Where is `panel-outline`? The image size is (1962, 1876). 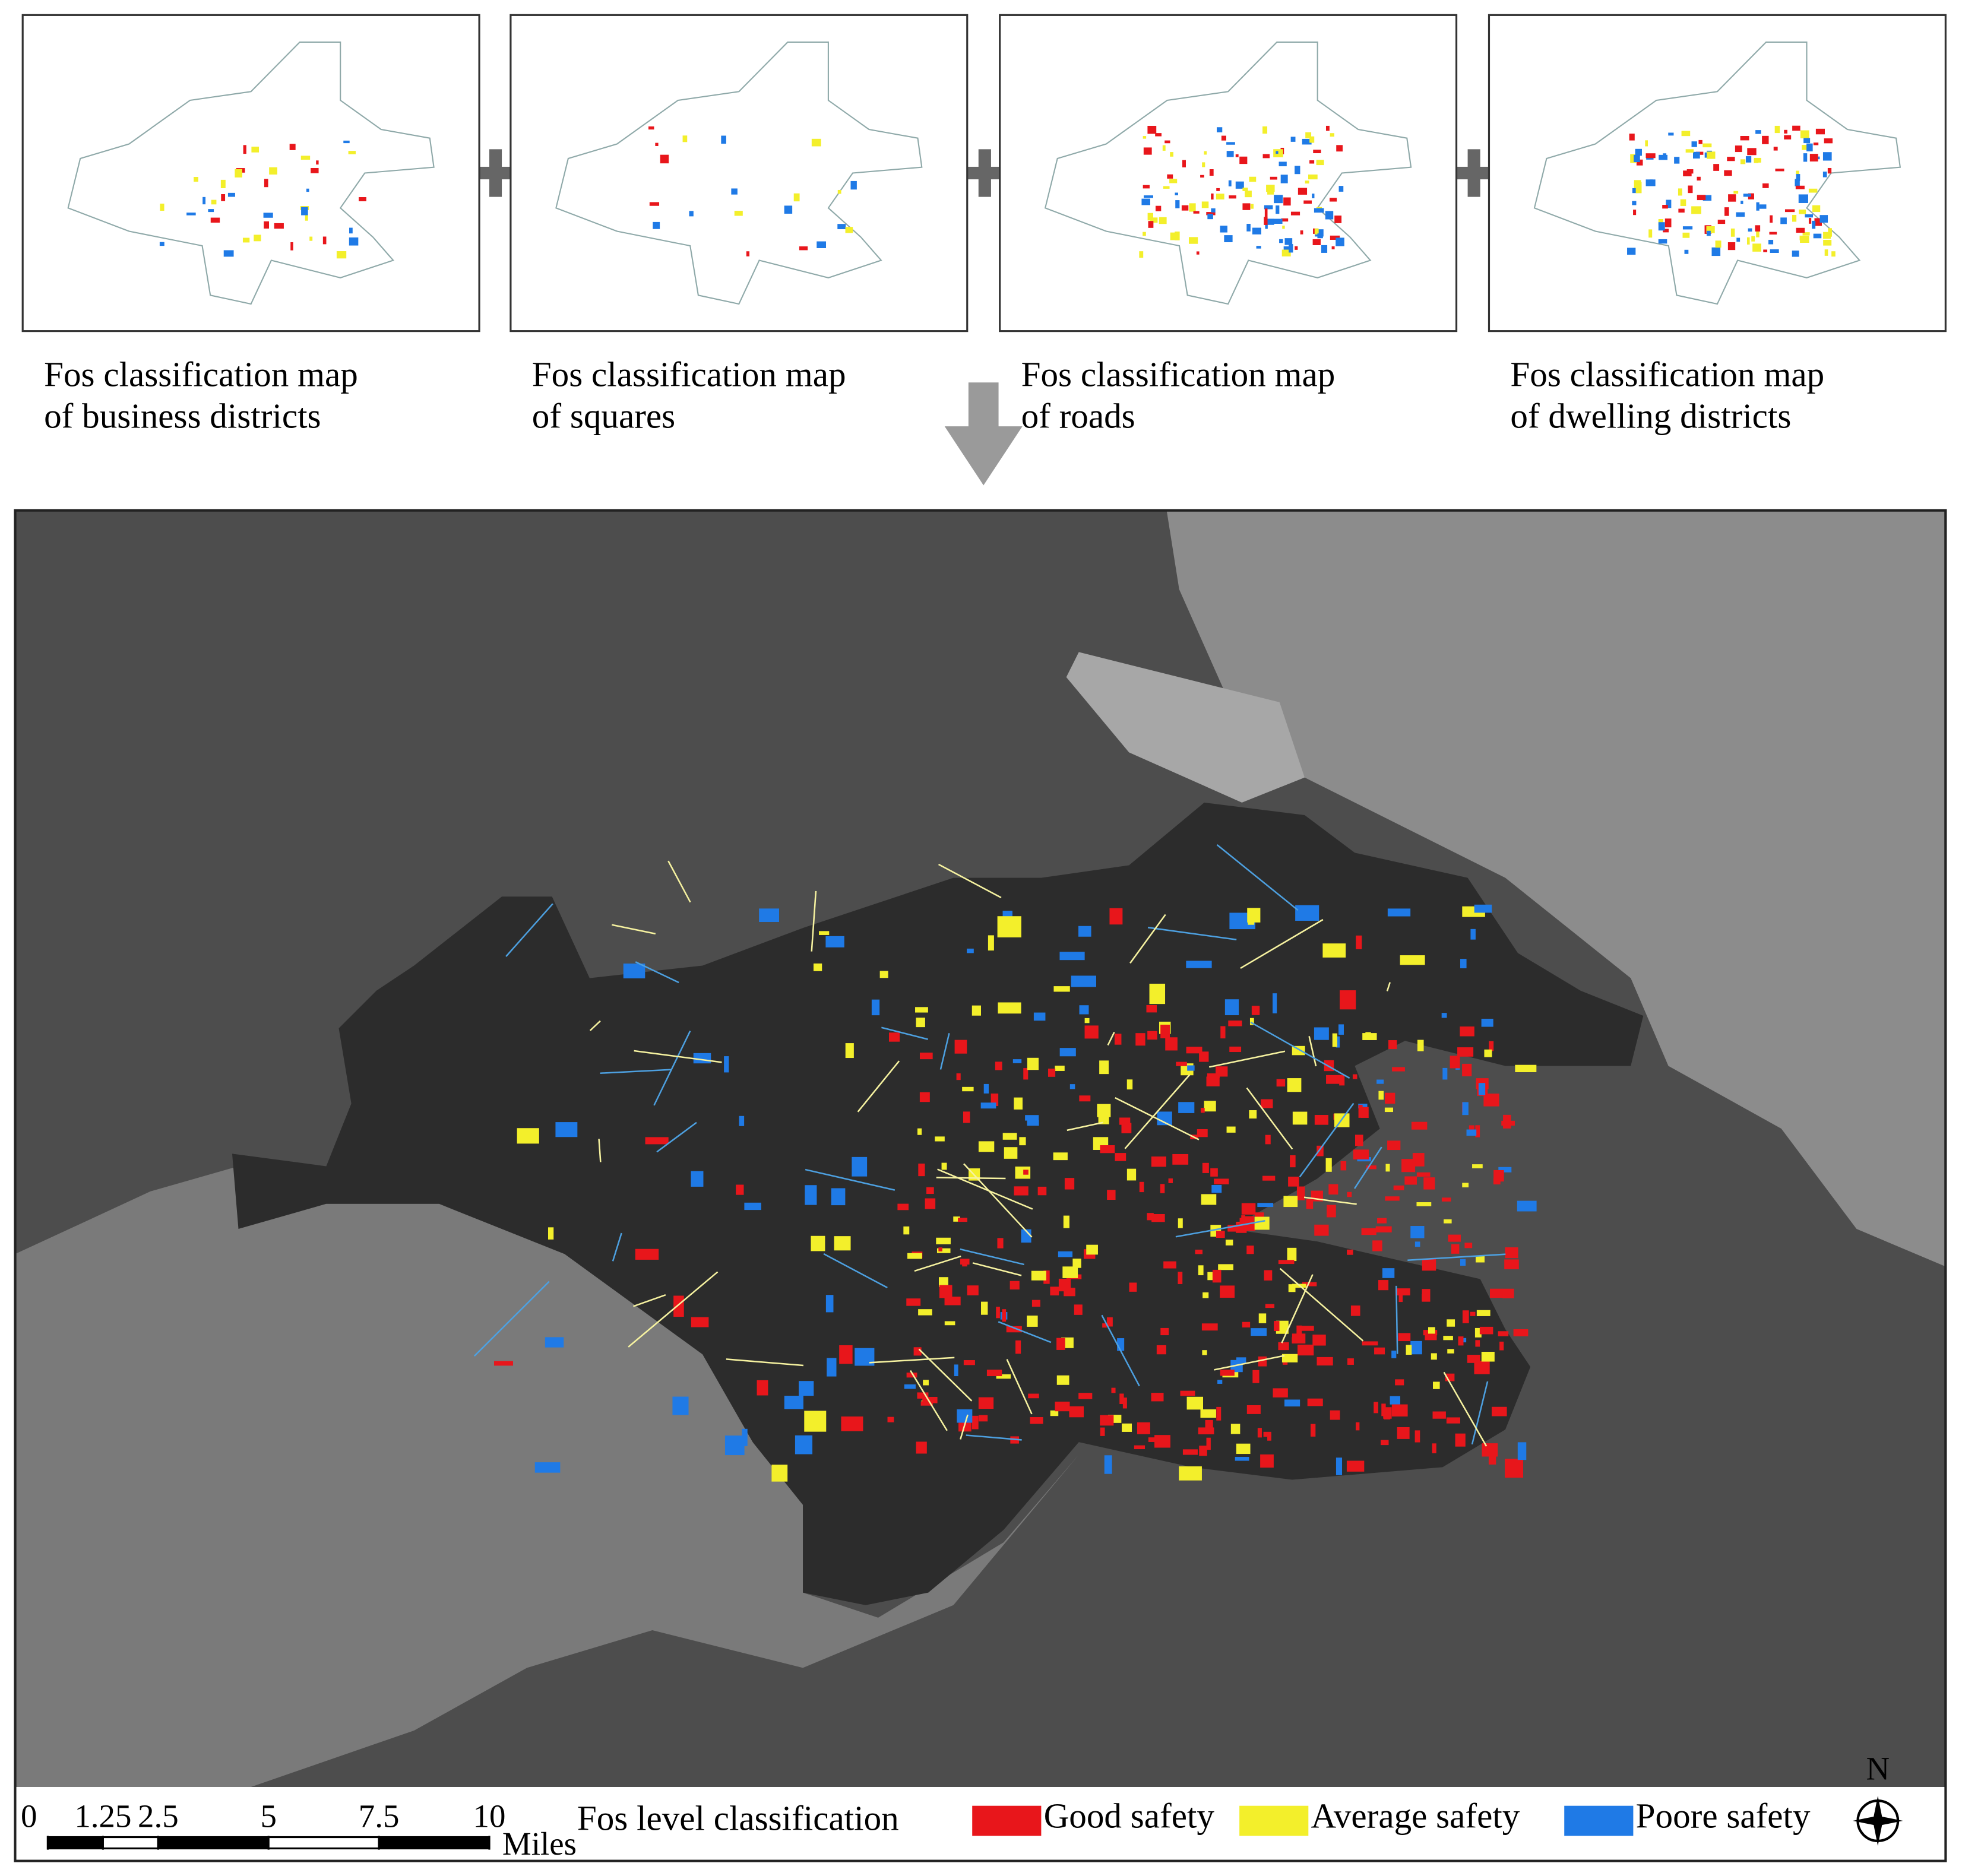
panel-outline is located at coordinates (251, 173).